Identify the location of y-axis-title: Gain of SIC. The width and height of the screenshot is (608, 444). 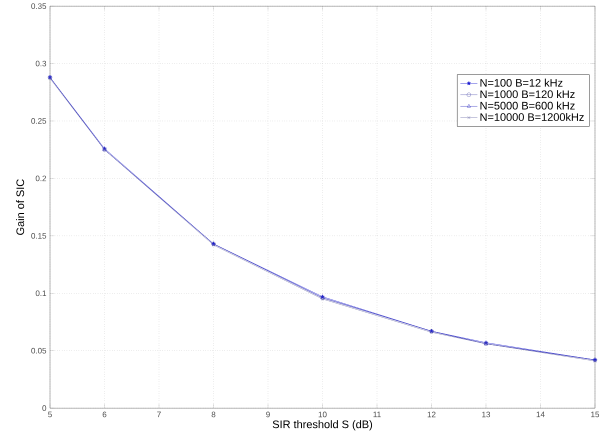
(20, 207).